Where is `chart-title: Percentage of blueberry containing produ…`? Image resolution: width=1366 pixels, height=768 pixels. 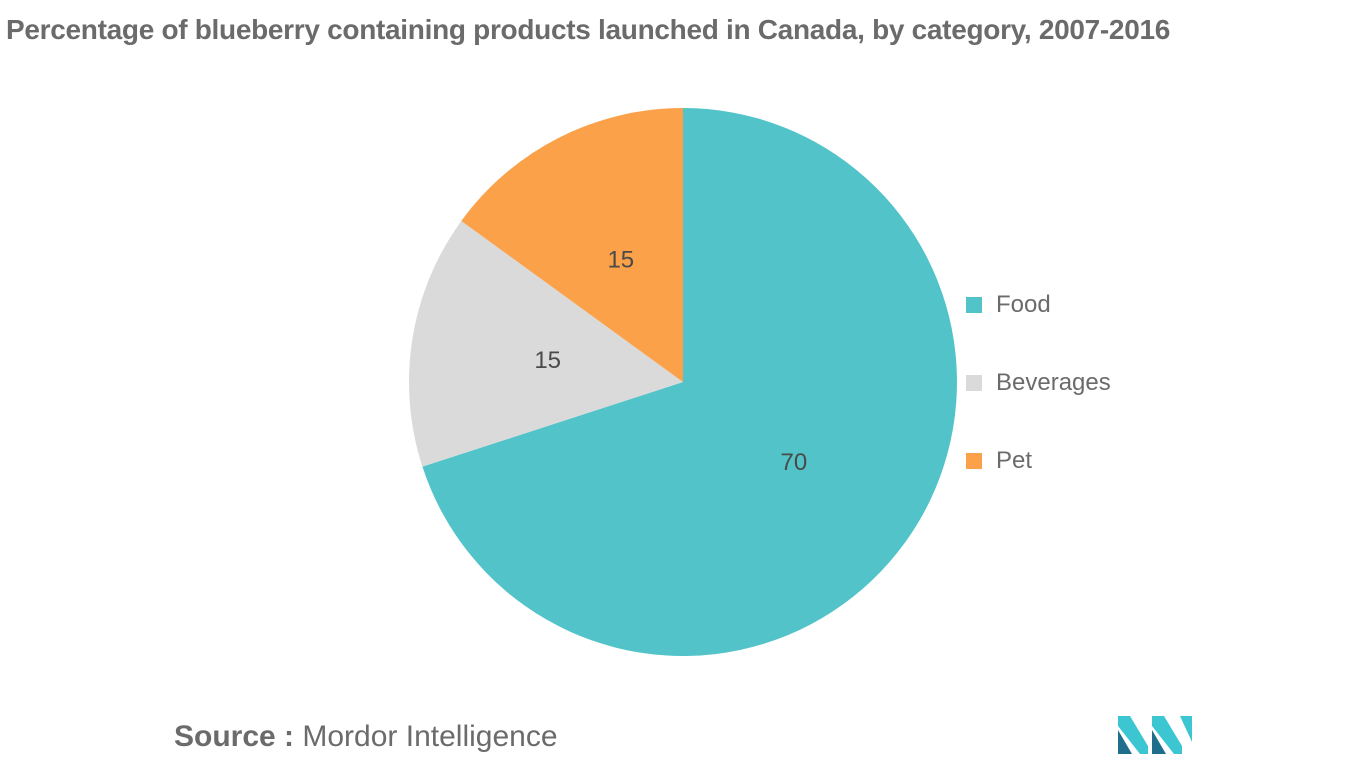 chart-title: Percentage of blueberry containing produ… is located at coordinates (588, 29).